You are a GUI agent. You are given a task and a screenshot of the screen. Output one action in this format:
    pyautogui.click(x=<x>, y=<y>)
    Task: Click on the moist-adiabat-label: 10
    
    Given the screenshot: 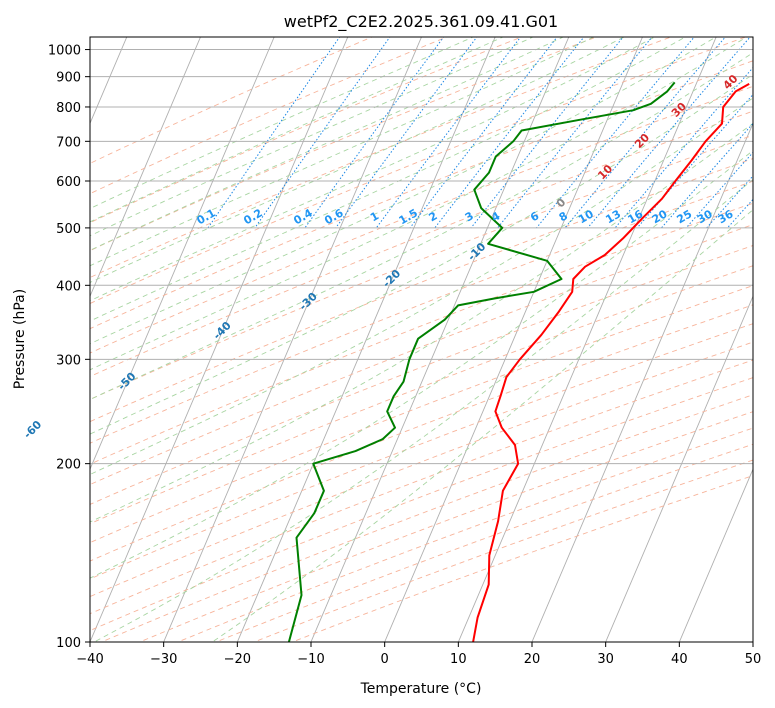 What is the action you would take?
    pyautogui.click(x=605, y=172)
    